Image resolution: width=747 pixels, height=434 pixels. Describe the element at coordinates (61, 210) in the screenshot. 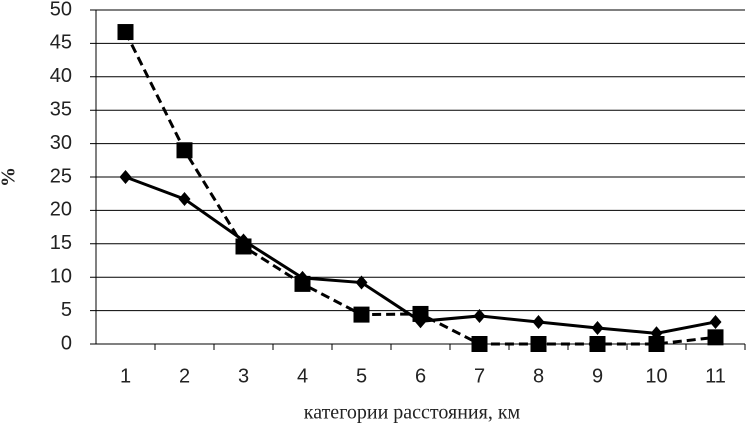

I see `y-tick-label: 20` at that location.